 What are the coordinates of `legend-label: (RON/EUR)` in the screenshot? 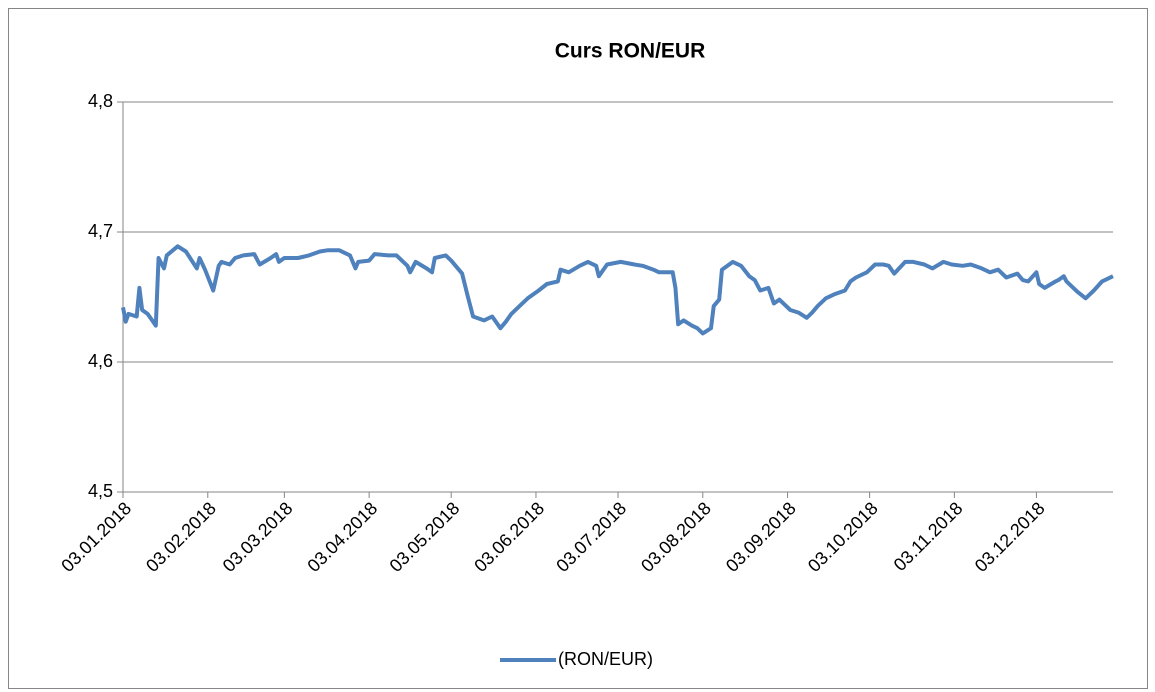 It's located at (605, 659).